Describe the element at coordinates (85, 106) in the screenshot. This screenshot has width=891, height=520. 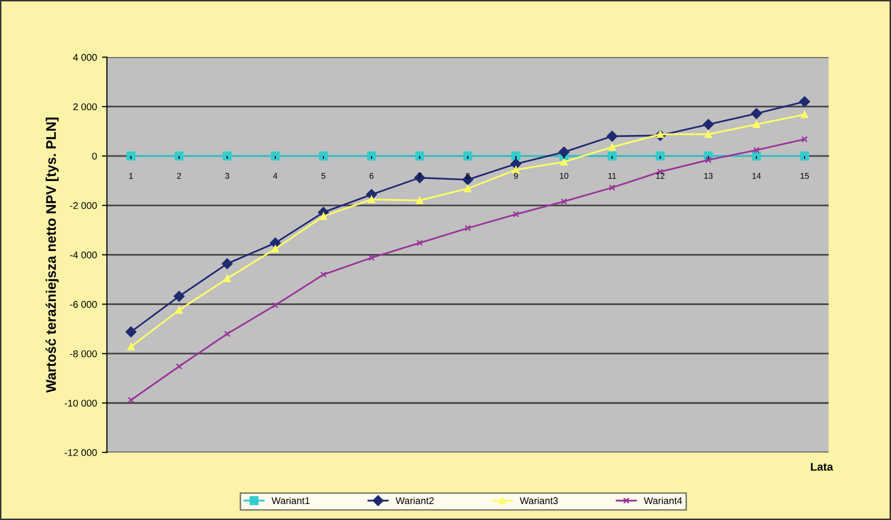
I see `y-tick-label: 2 000` at that location.